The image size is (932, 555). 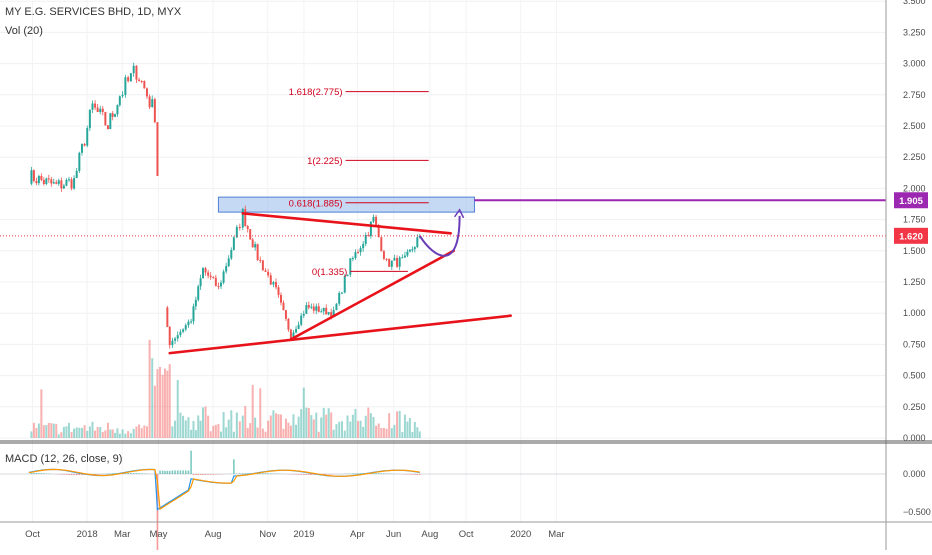 What do you see at coordinates (329, 272) in the screenshot?
I see `fib-level-label: 0(1.335)` at bounding box center [329, 272].